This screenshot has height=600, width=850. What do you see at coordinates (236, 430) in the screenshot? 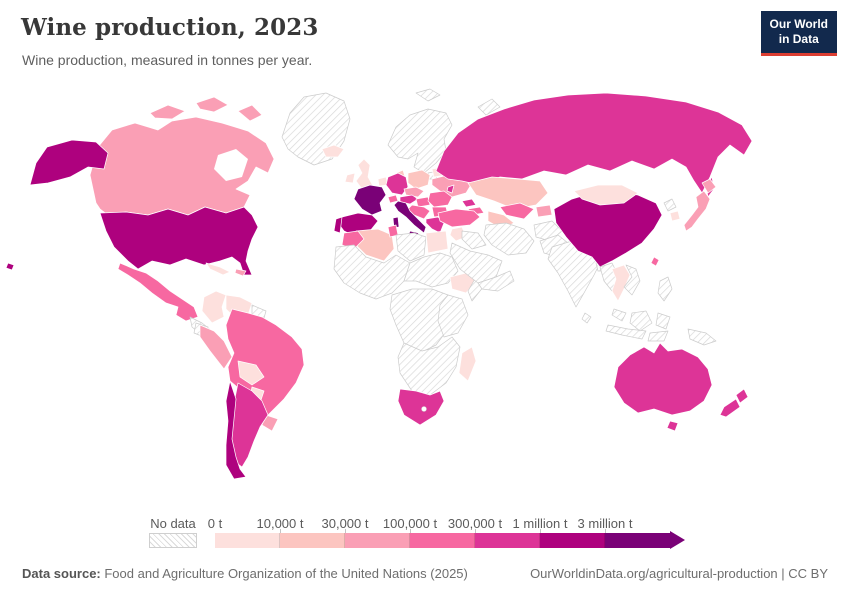
I see `country-chile` at bounding box center [236, 430].